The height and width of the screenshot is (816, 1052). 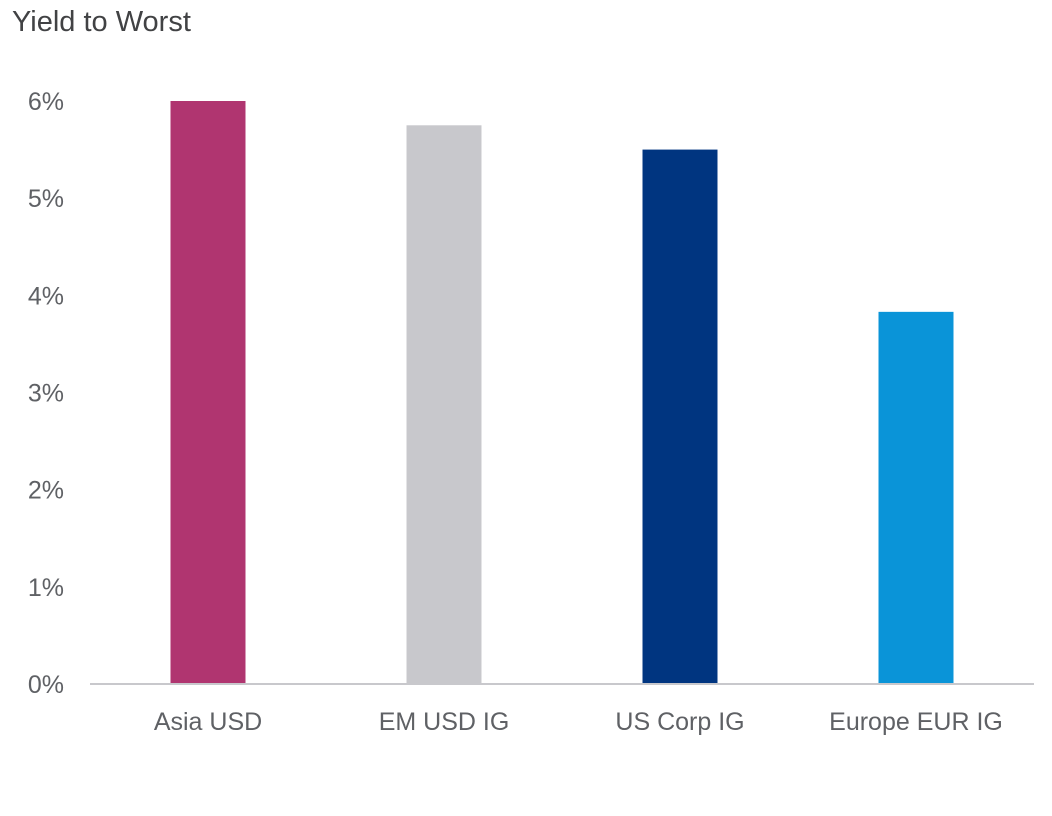 What do you see at coordinates (46, 296) in the screenshot?
I see `y-tick-label: 4%` at bounding box center [46, 296].